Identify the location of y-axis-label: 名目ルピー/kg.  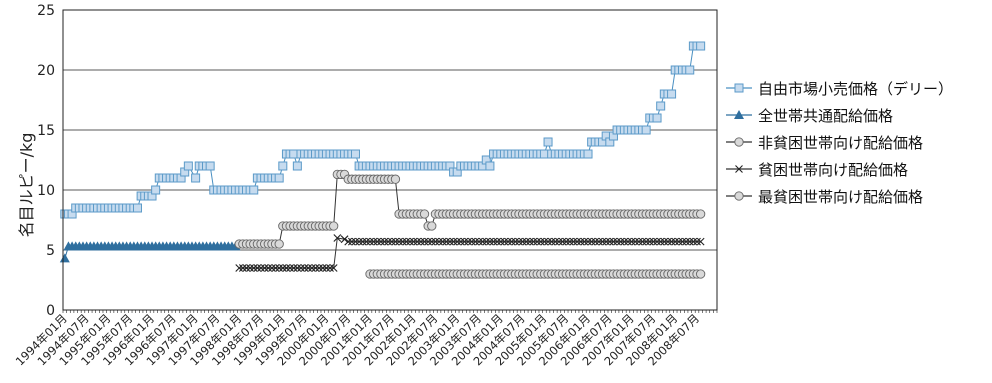
(26, 185).